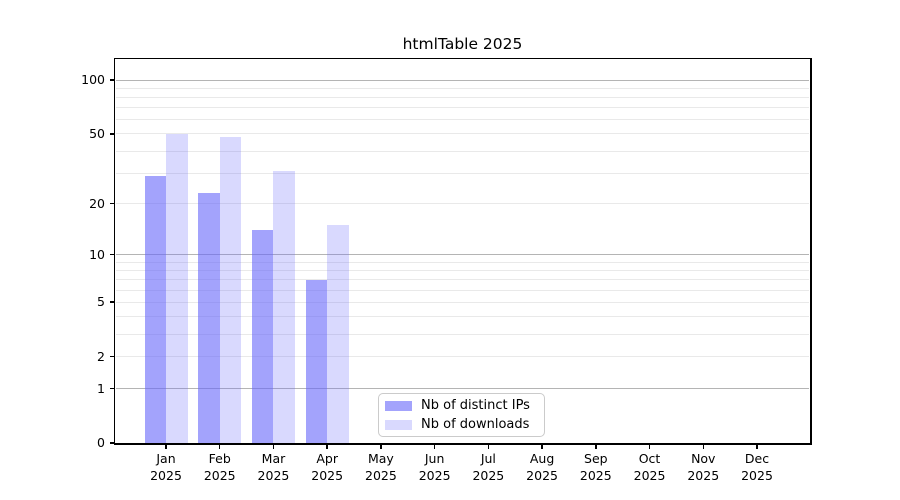 The width and height of the screenshot is (900, 500). I want to click on y-tick-label: 100, so click(93, 80).